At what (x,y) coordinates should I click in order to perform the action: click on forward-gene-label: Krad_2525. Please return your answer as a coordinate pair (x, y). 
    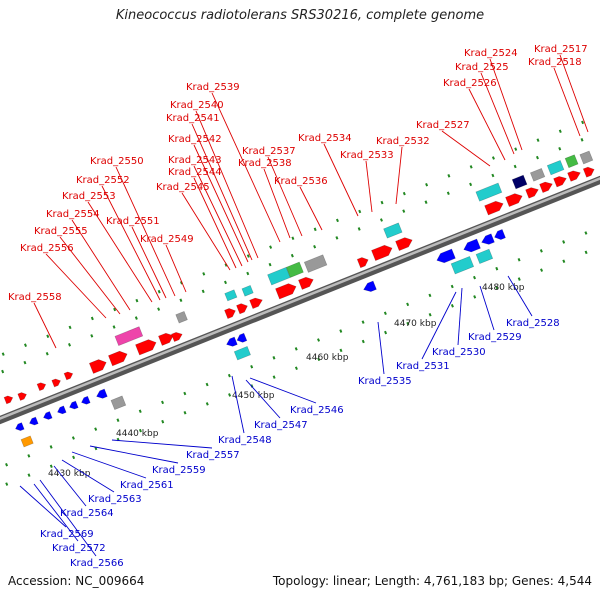
    Looking at the image, I should click on (482, 67).